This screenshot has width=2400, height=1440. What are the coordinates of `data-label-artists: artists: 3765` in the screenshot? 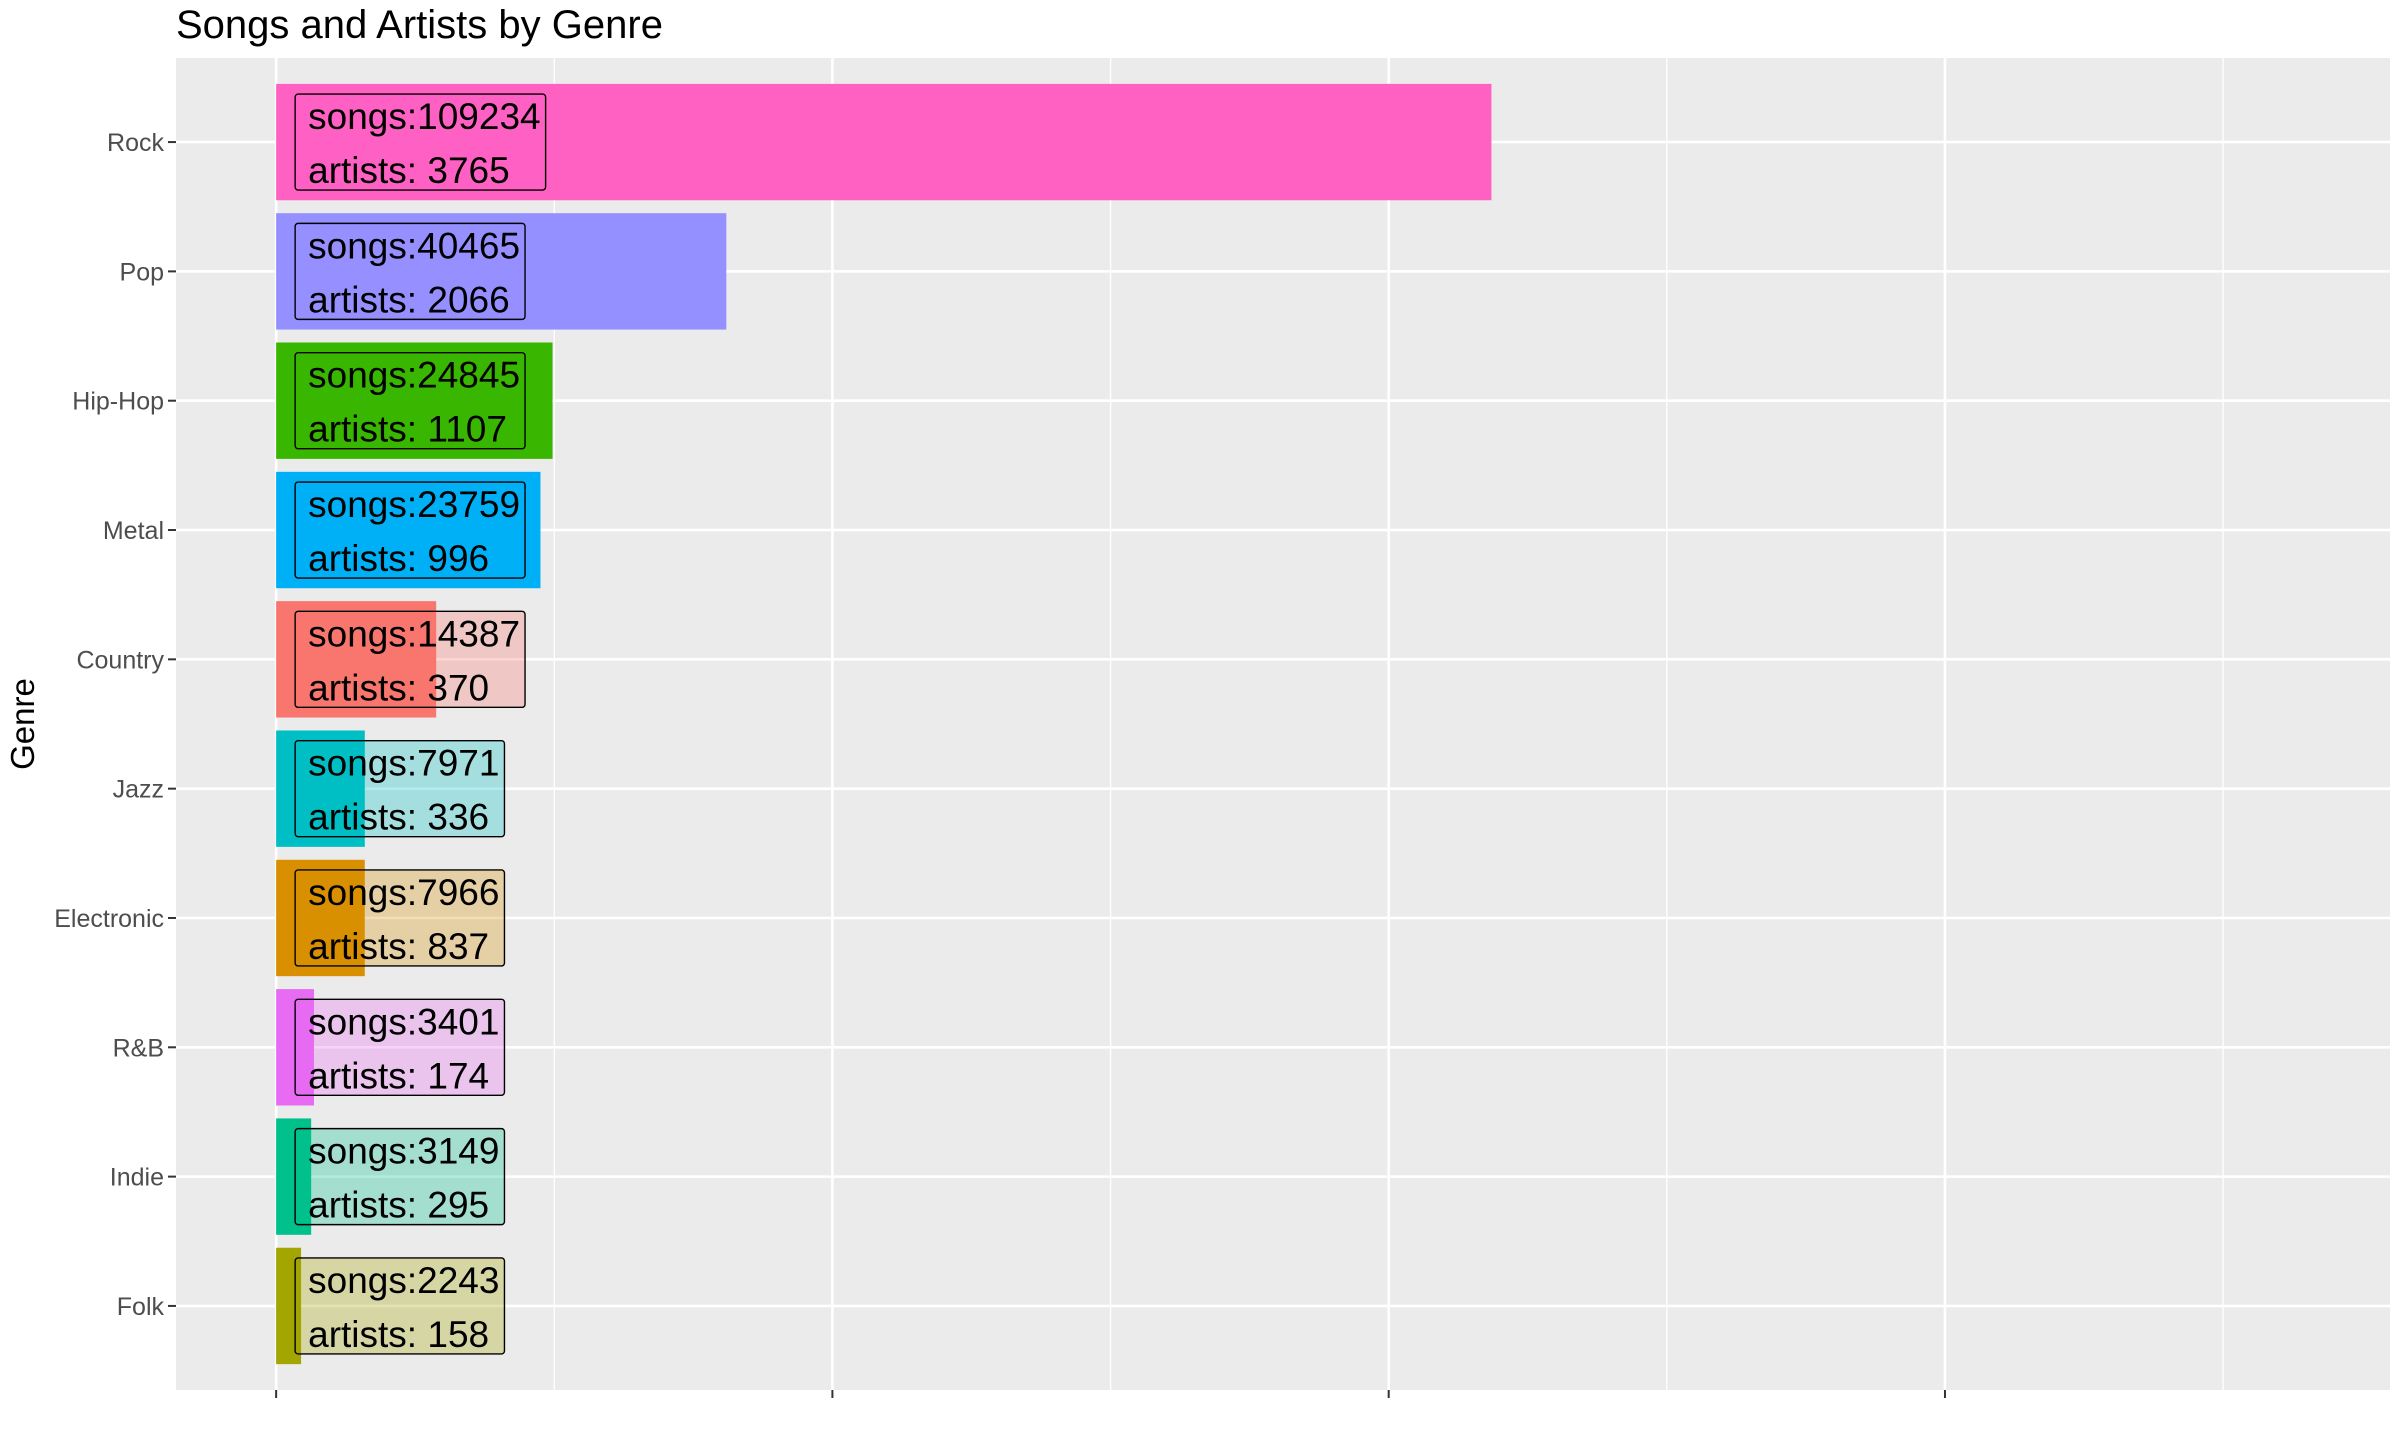 It's located at (409, 170).